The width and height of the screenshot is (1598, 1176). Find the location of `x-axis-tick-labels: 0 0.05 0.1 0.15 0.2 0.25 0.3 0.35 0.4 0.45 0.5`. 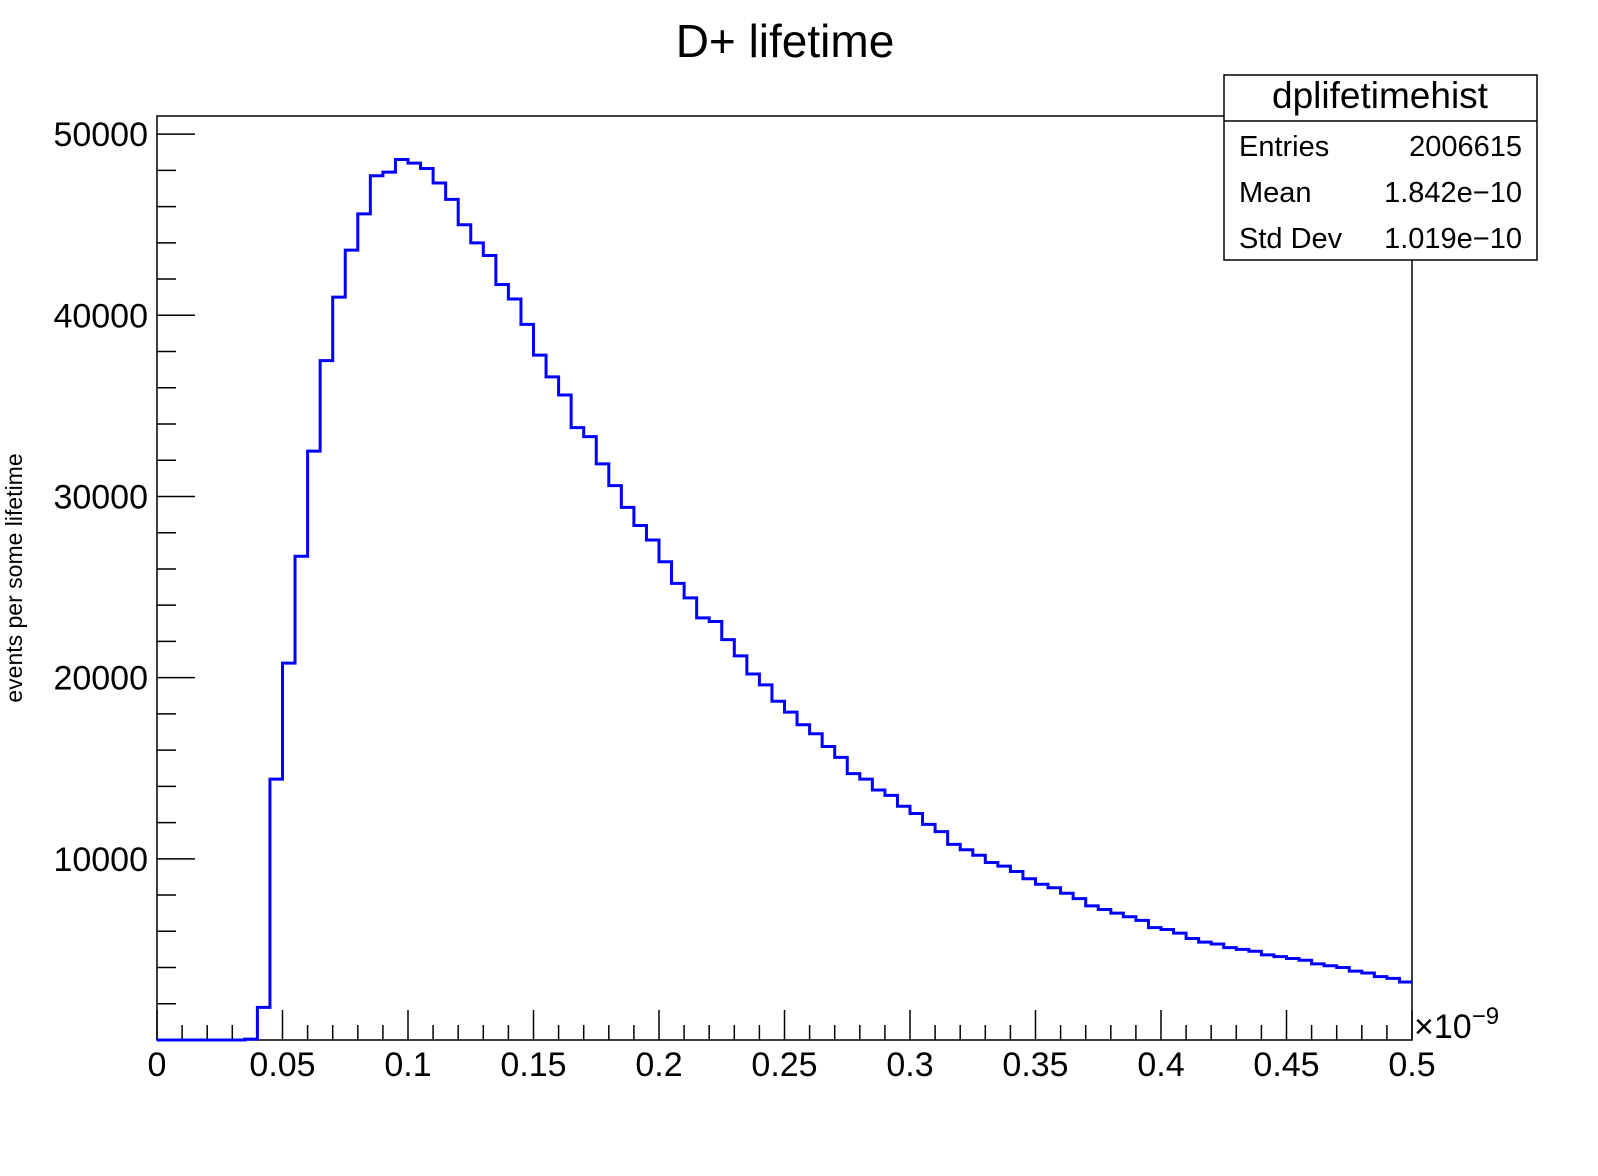

x-axis-tick-labels: 0 0.05 0.1 0.15 0.2 0.25 0.3 0.35 0.4 0.45 0.5 is located at coordinates (792, 1065).